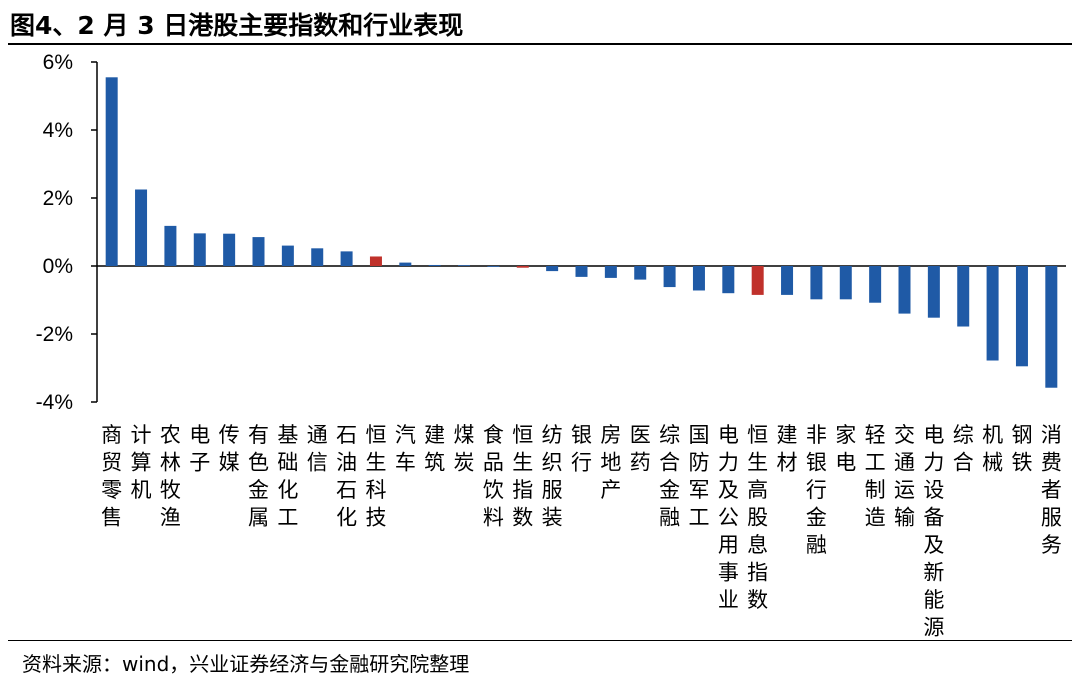 Image resolution: width=1080 pixels, height=678 pixels. Describe the element at coordinates (552, 476) in the screenshot. I see `x-category-label: 纺织服装` at that location.